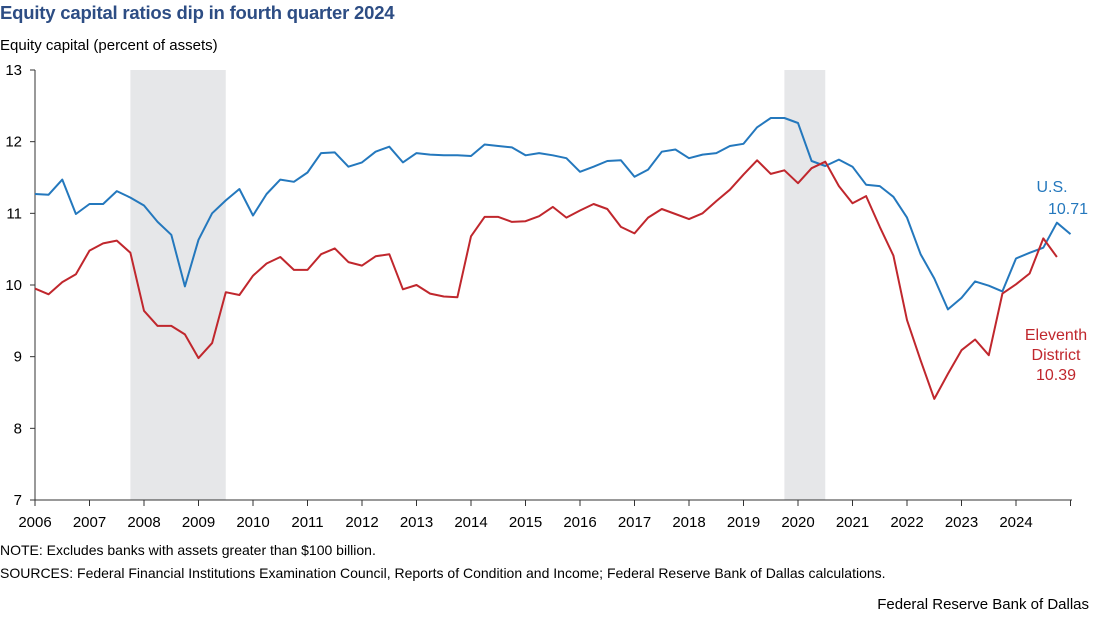 The width and height of the screenshot is (1095, 620). What do you see at coordinates (13, 285) in the screenshot?
I see `y-tick-label: 10` at bounding box center [13, 285].